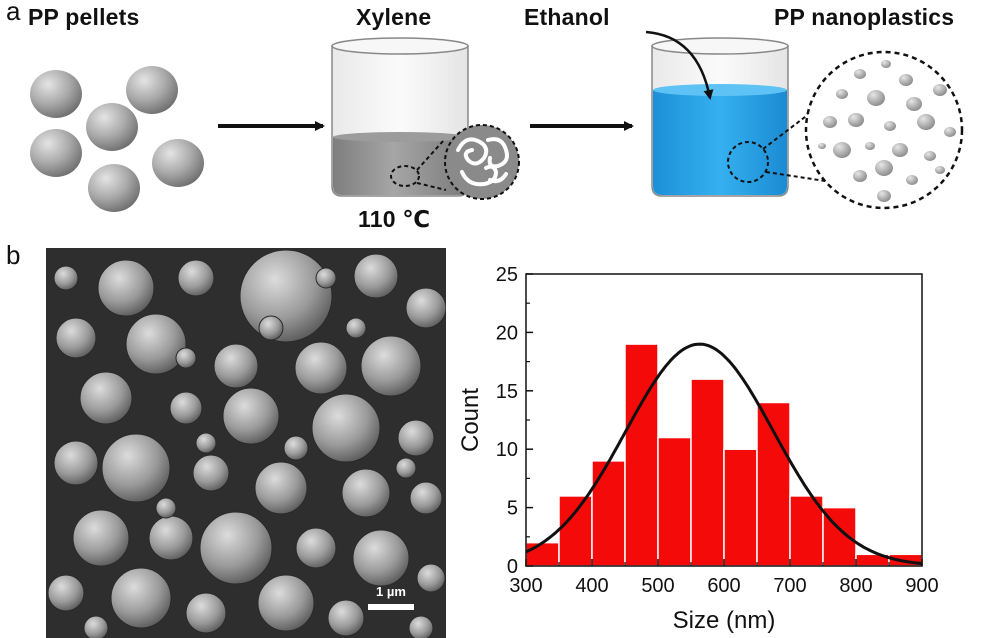  Describe the element at coordinates (394, 17) in the screenshot. I see `label-xylene: Xylene` at that location.